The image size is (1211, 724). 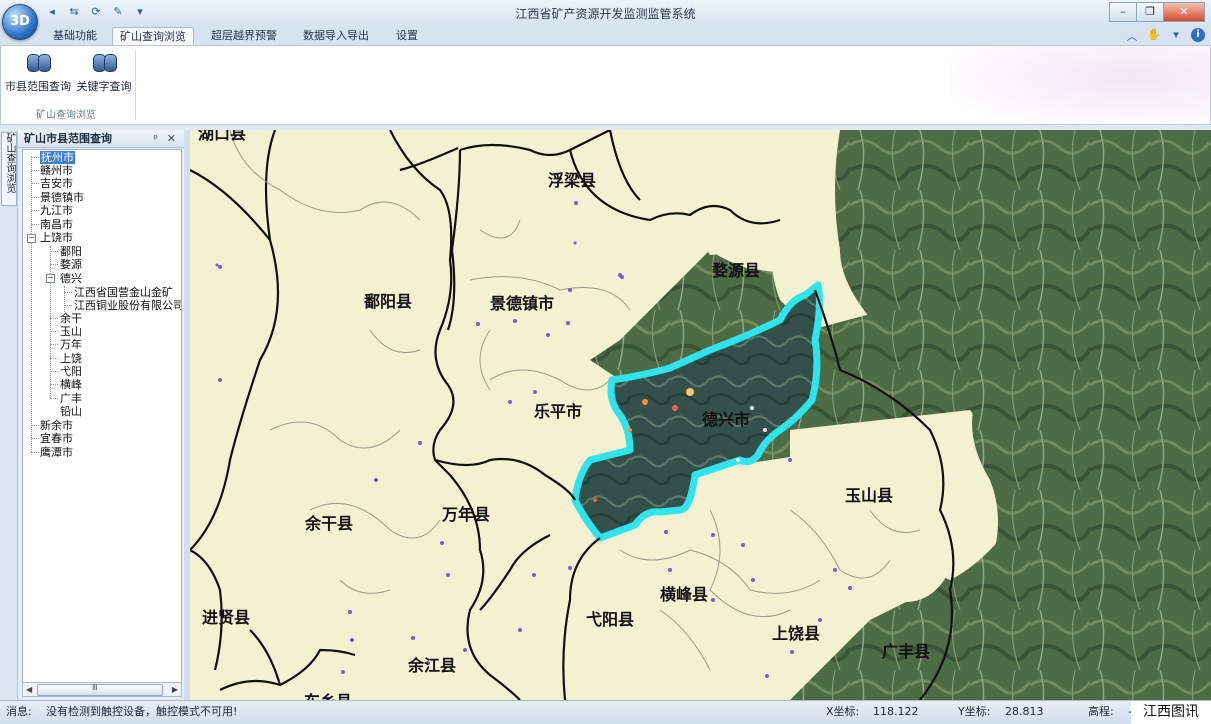 What do you see at coordinates (56, 224) in the screenshot?
I see `tree-node-city: 南昌市` at bounding box center [56, 224].